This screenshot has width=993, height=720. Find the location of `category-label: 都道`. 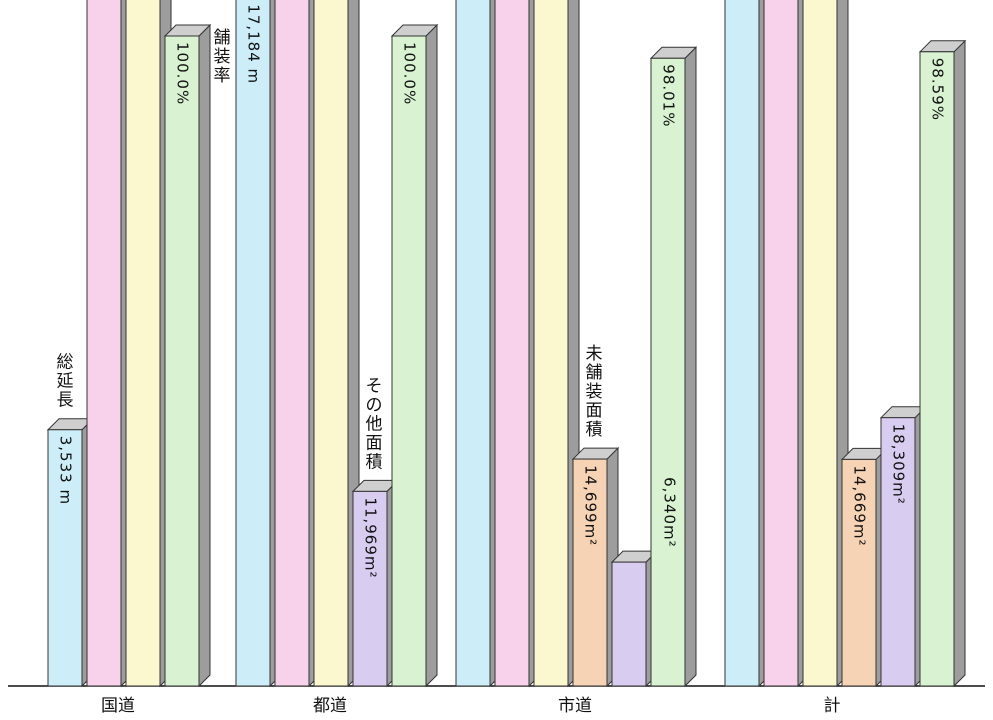

category-label: 都道 is located at coordinates (330, 706).